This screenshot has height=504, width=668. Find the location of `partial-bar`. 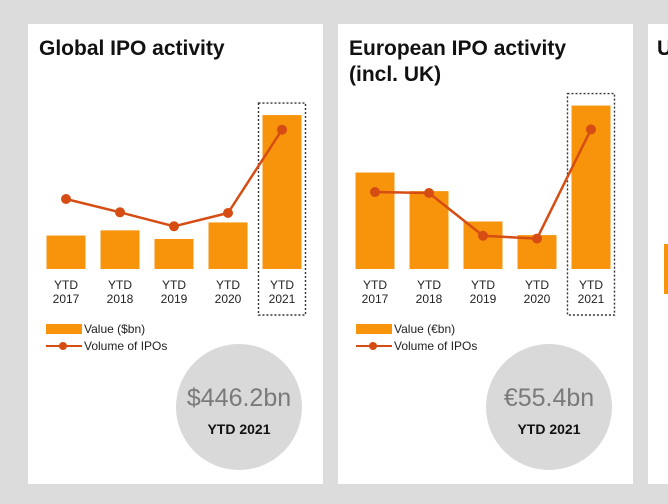

partial-bar is located at coordinates (666, 269).